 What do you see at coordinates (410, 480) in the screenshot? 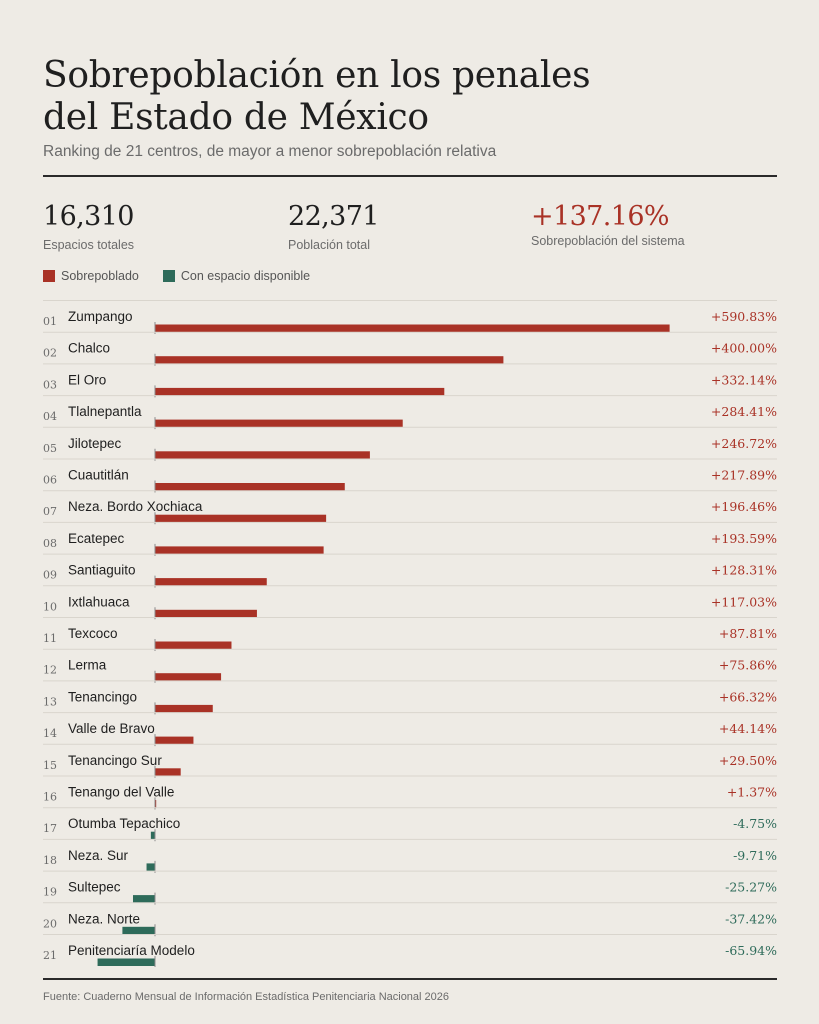
I see `chart-row: 06 Cuautitlán +217.89%` at bounding box center [410, 480].